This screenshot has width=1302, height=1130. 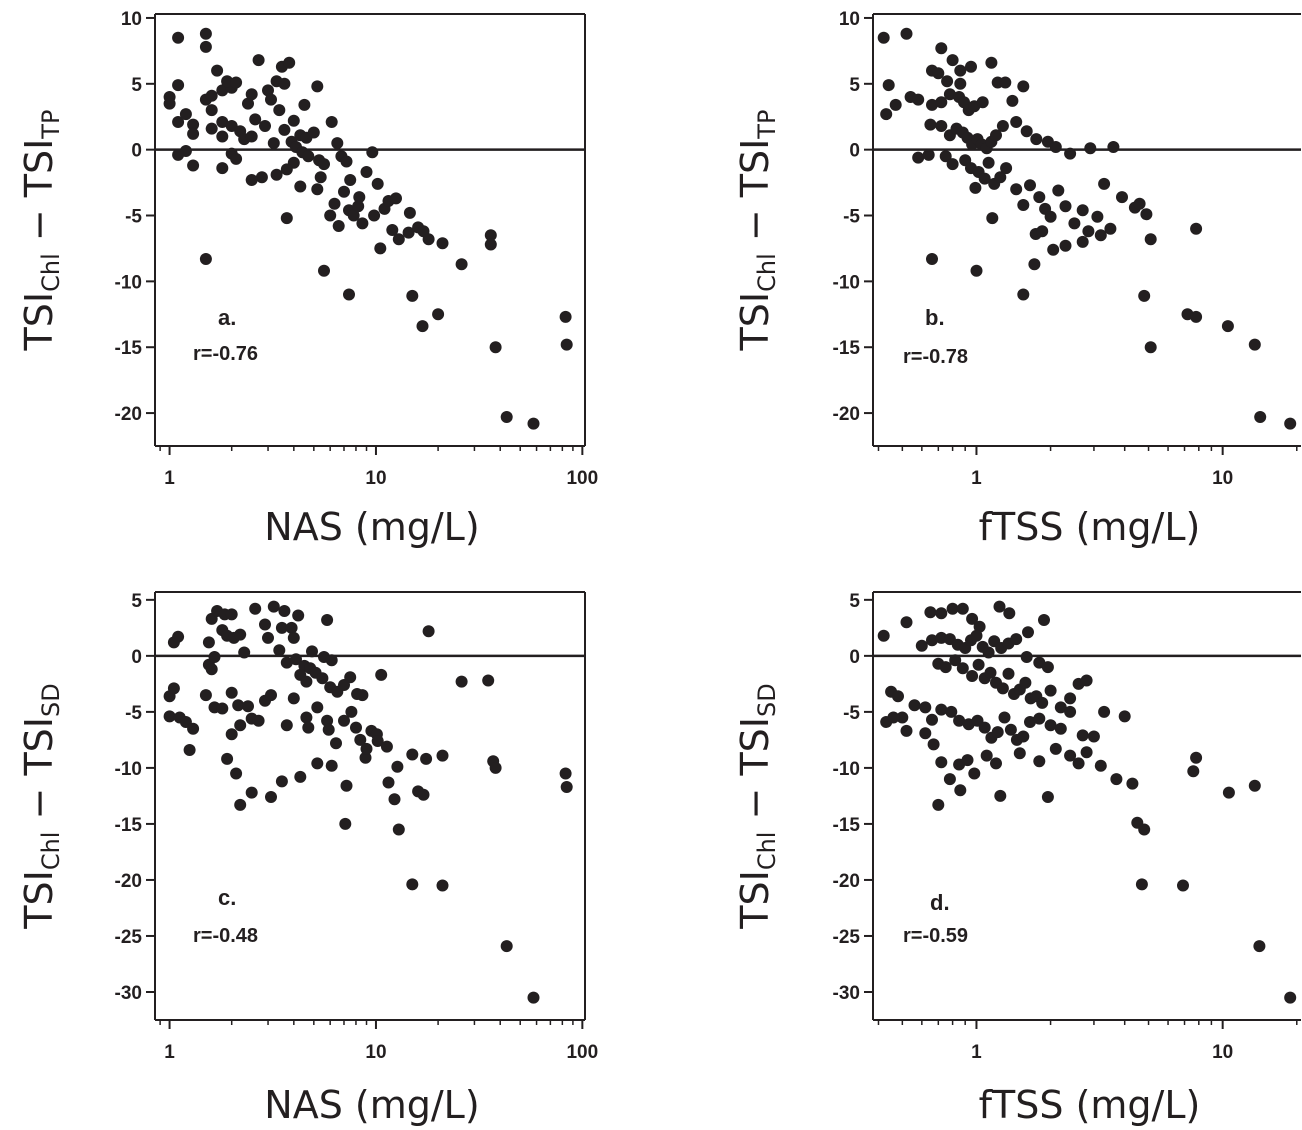 I want to click on x-tick-label: 1, so click(x=976, y=1052).